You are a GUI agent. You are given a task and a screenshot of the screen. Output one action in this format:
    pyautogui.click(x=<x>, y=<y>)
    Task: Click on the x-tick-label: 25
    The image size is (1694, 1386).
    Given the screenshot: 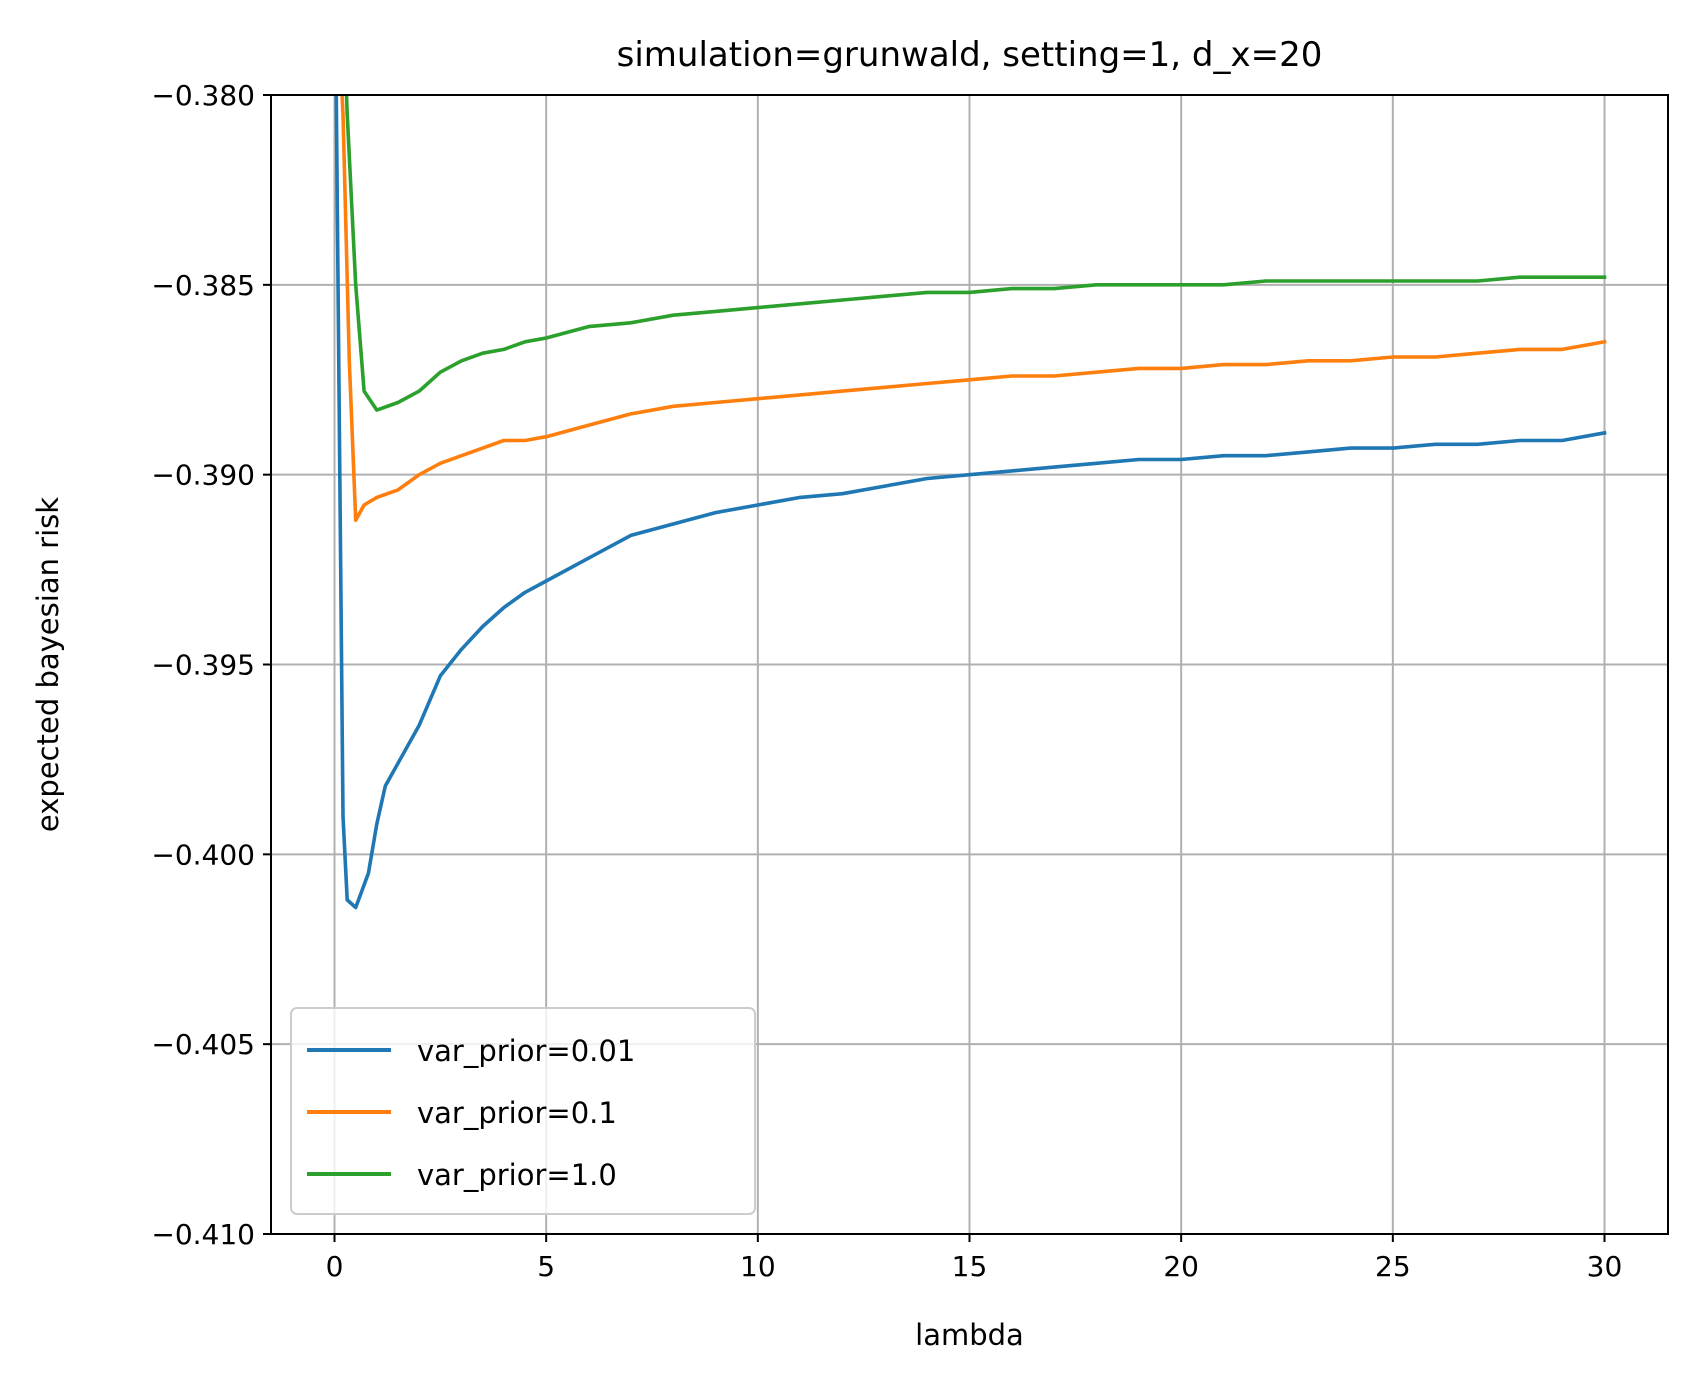 What is the action you would take?
    pyautogui.click(x=1393, y=1266)
    